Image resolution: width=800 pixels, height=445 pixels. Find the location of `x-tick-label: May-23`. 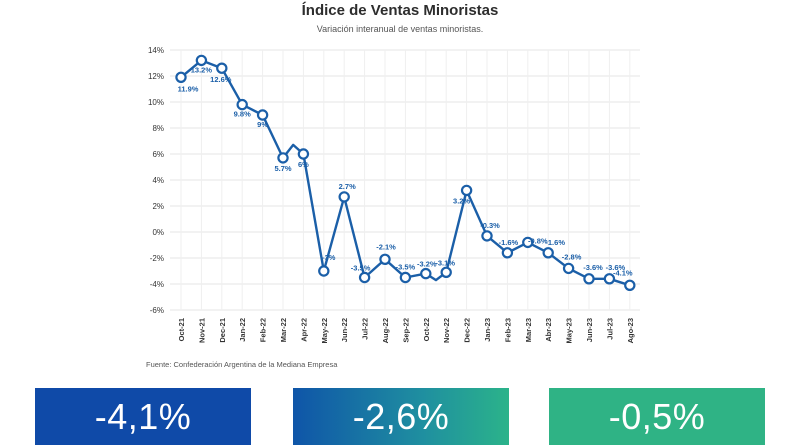

x-tick-label: May-23 is located at coordinates (569, 330).